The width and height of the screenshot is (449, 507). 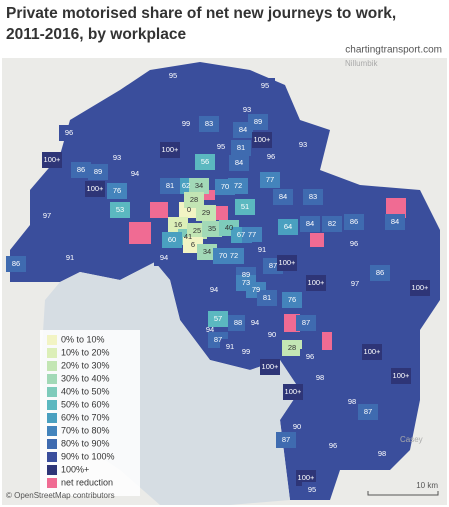 What do you see at coordinates (403, 493) in the screenshot?
I see `scale-bar` at bounding box center [403, 493].